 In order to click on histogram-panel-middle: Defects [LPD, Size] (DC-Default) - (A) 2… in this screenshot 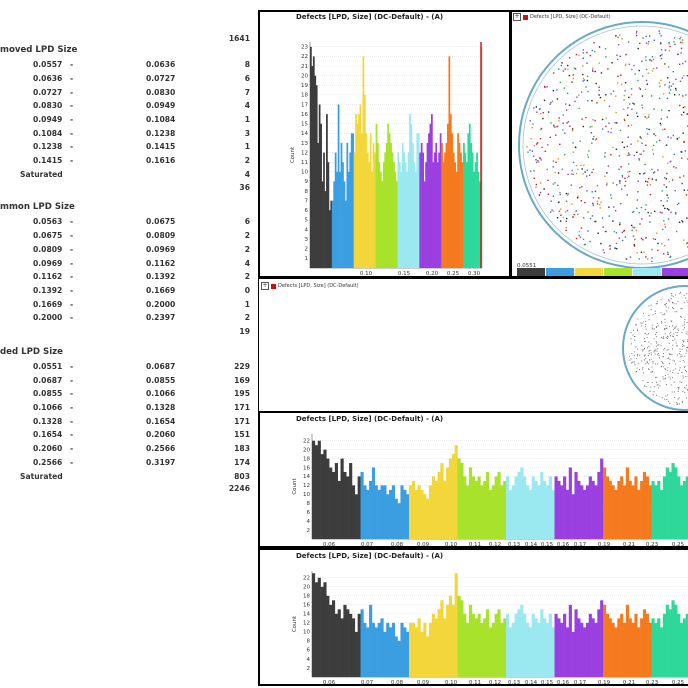, I will do `click(473, 479)`.